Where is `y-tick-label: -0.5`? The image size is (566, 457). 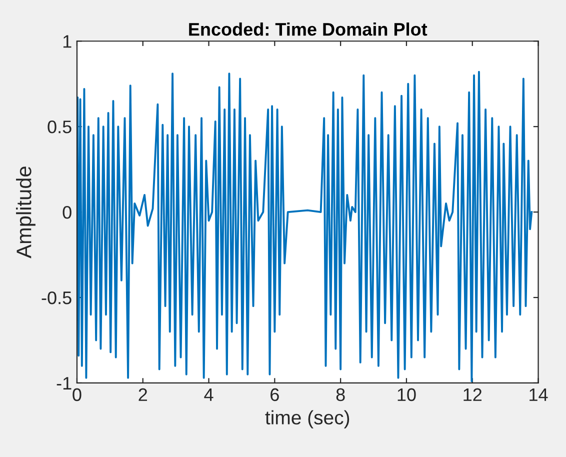 y-tick-label: -0.5 is located at coordinates (57, 297).